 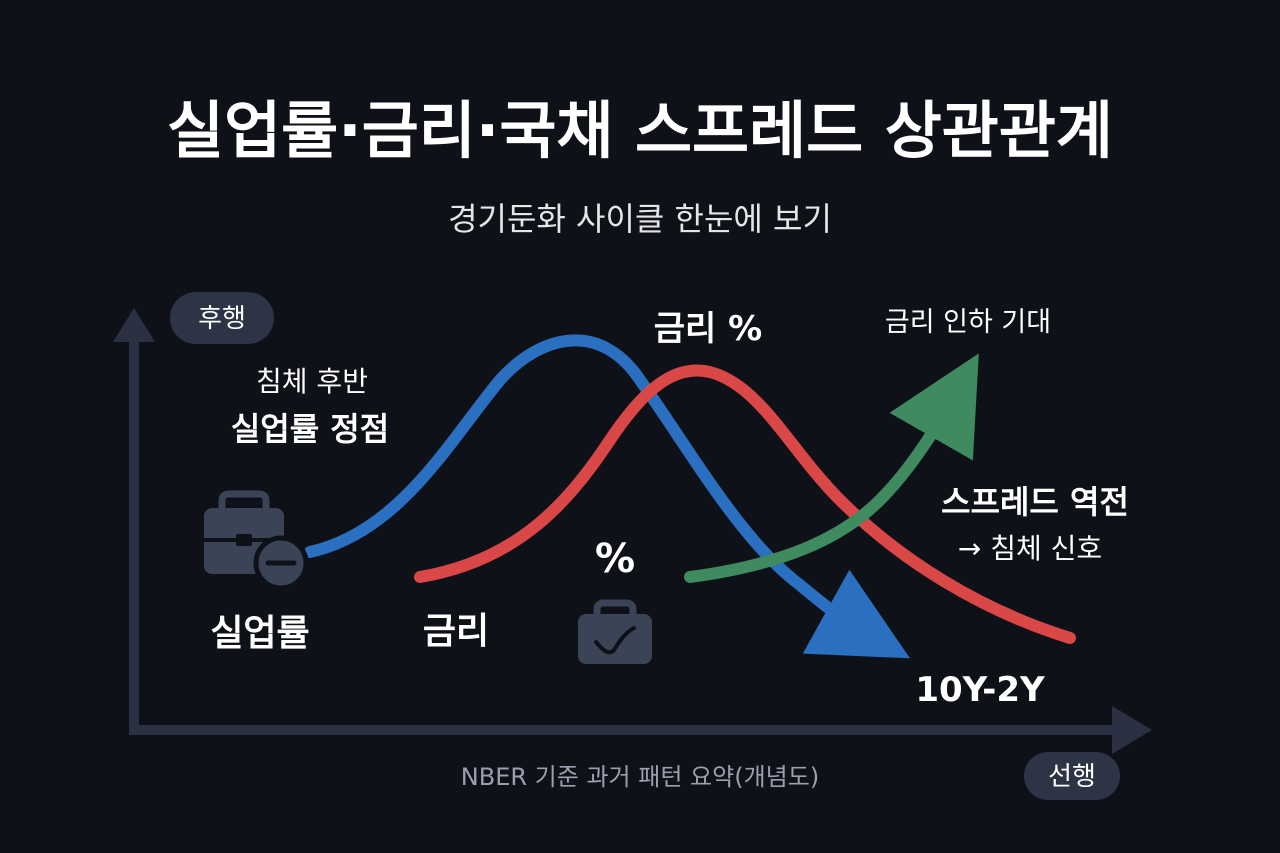 I want to click on briefcase-minus-icon, so click(x=256, y=540).